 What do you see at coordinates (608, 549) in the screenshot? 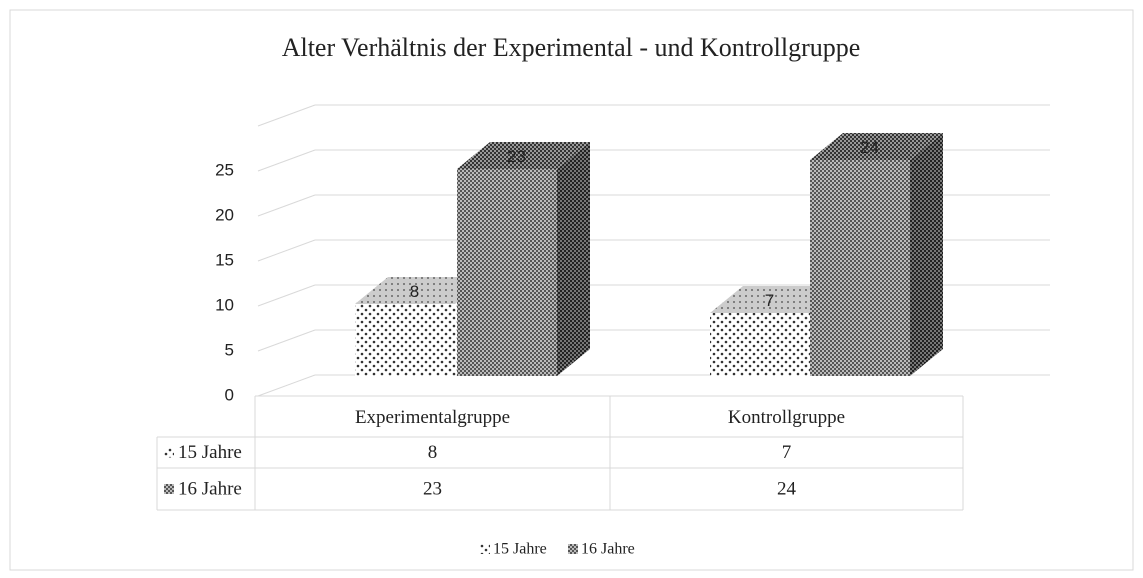
I see `legend-label: 16 Jahre` at bounding box center [608, 549].